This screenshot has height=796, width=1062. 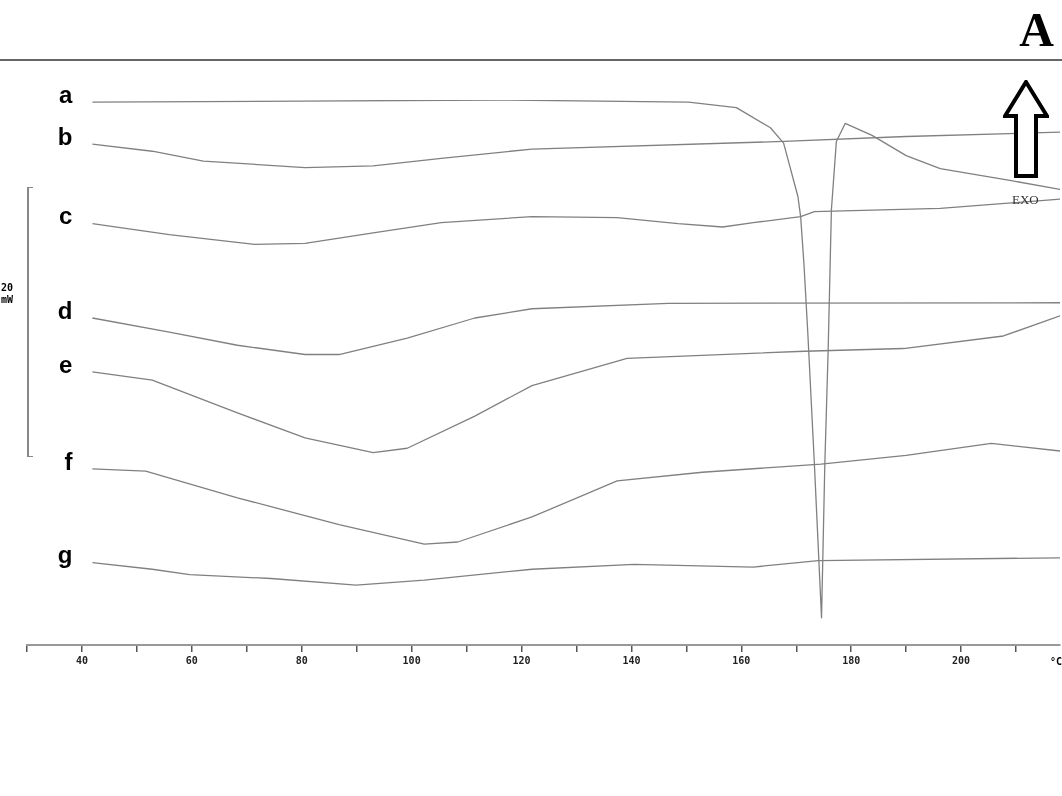 What do you see at coordinates (66, 364) in the screenshot?
I see `series-label: e` at bounding box center [66, 364].